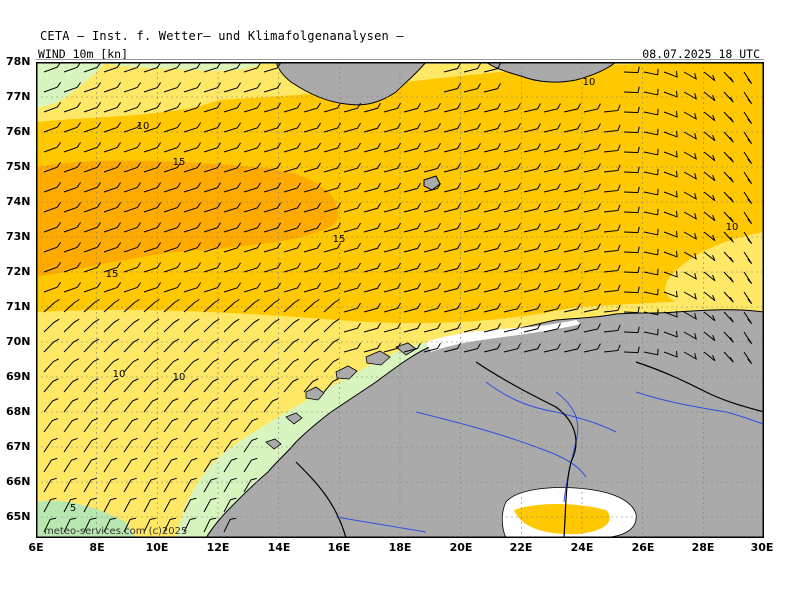 The width and height of the screenshot is (800, 600). What do you see at coordinates (18, 376) in the screenshot?
I see `lat-label: 69N` at bounding box center [18, 376].